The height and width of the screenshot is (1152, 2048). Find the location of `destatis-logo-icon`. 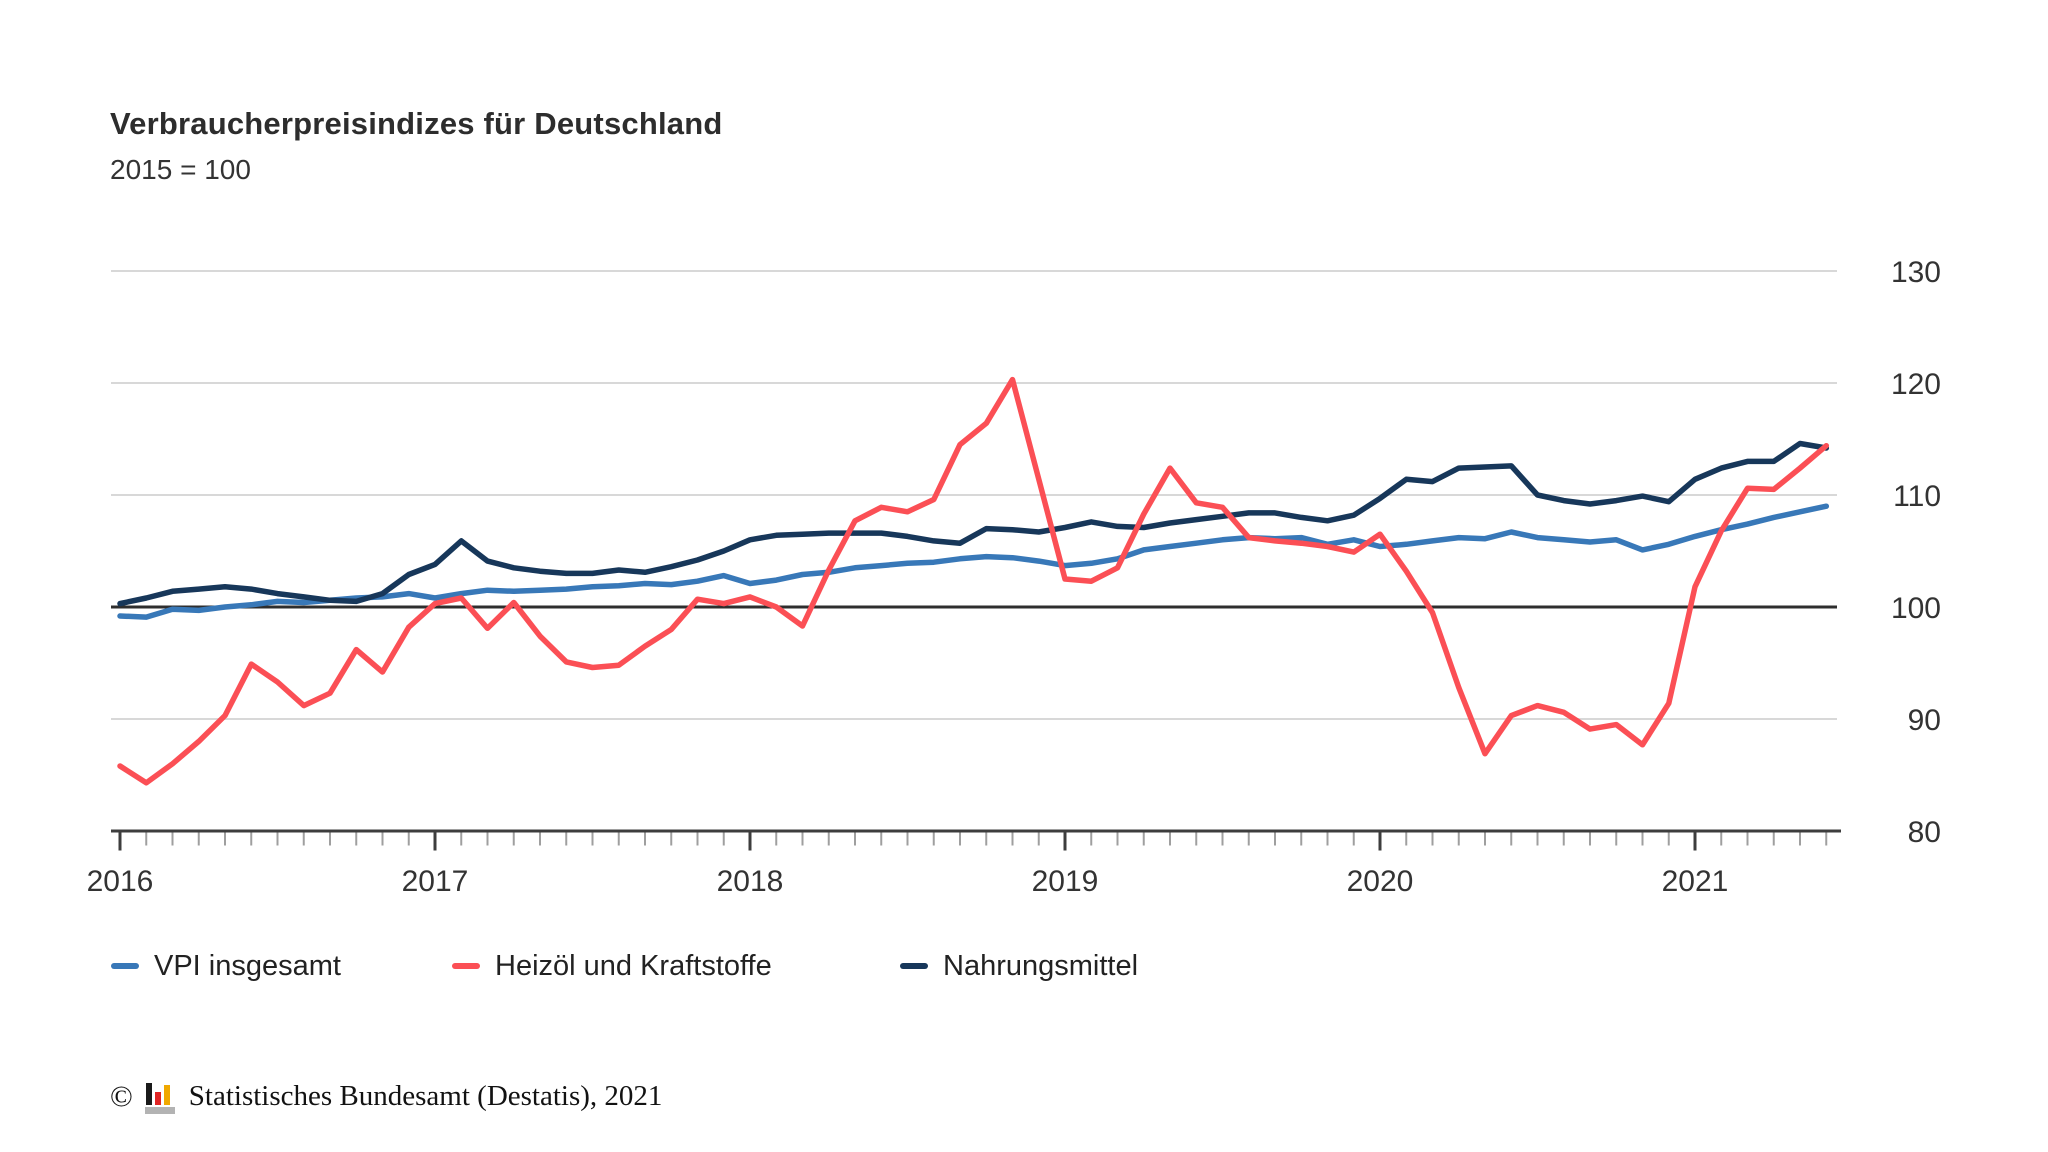

destatis-logo-icon is located at coordinates (160, 1096).